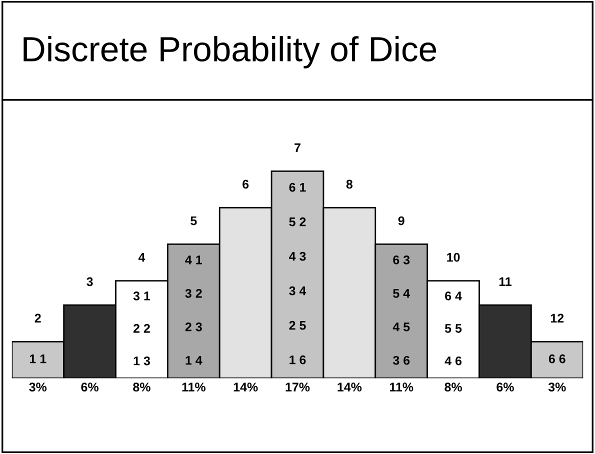 The height and width of the screenshot is (454, 595). What do you see at coordinates (298, 387) in the screenshot?
I see `data-label: 17%` at bounding box center [298, 387].